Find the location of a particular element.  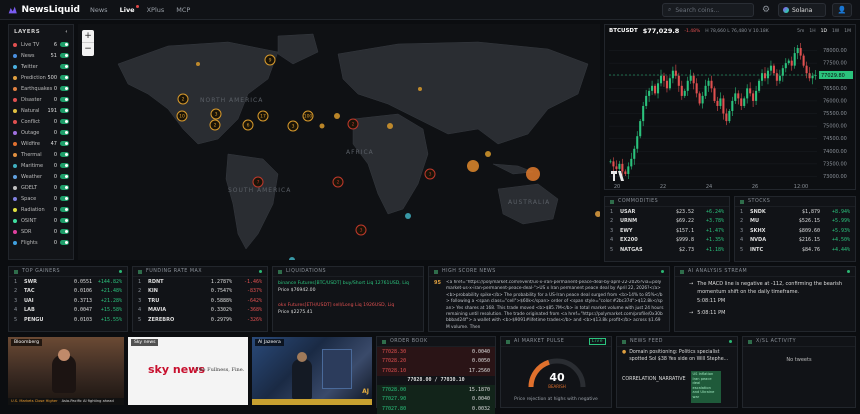

gear-icon: ⚙ is located at coordinates (766, 10).